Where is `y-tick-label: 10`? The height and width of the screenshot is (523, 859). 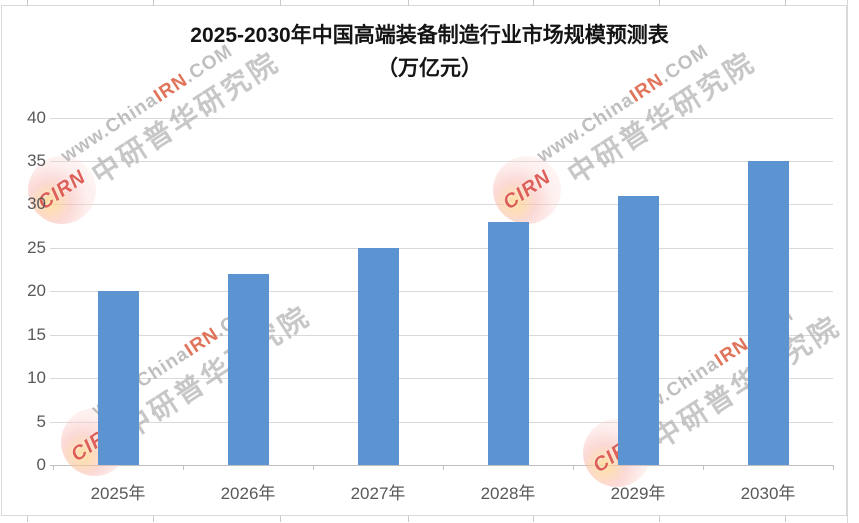 y-tick-label: 10 is located at coordinates (36, 378).